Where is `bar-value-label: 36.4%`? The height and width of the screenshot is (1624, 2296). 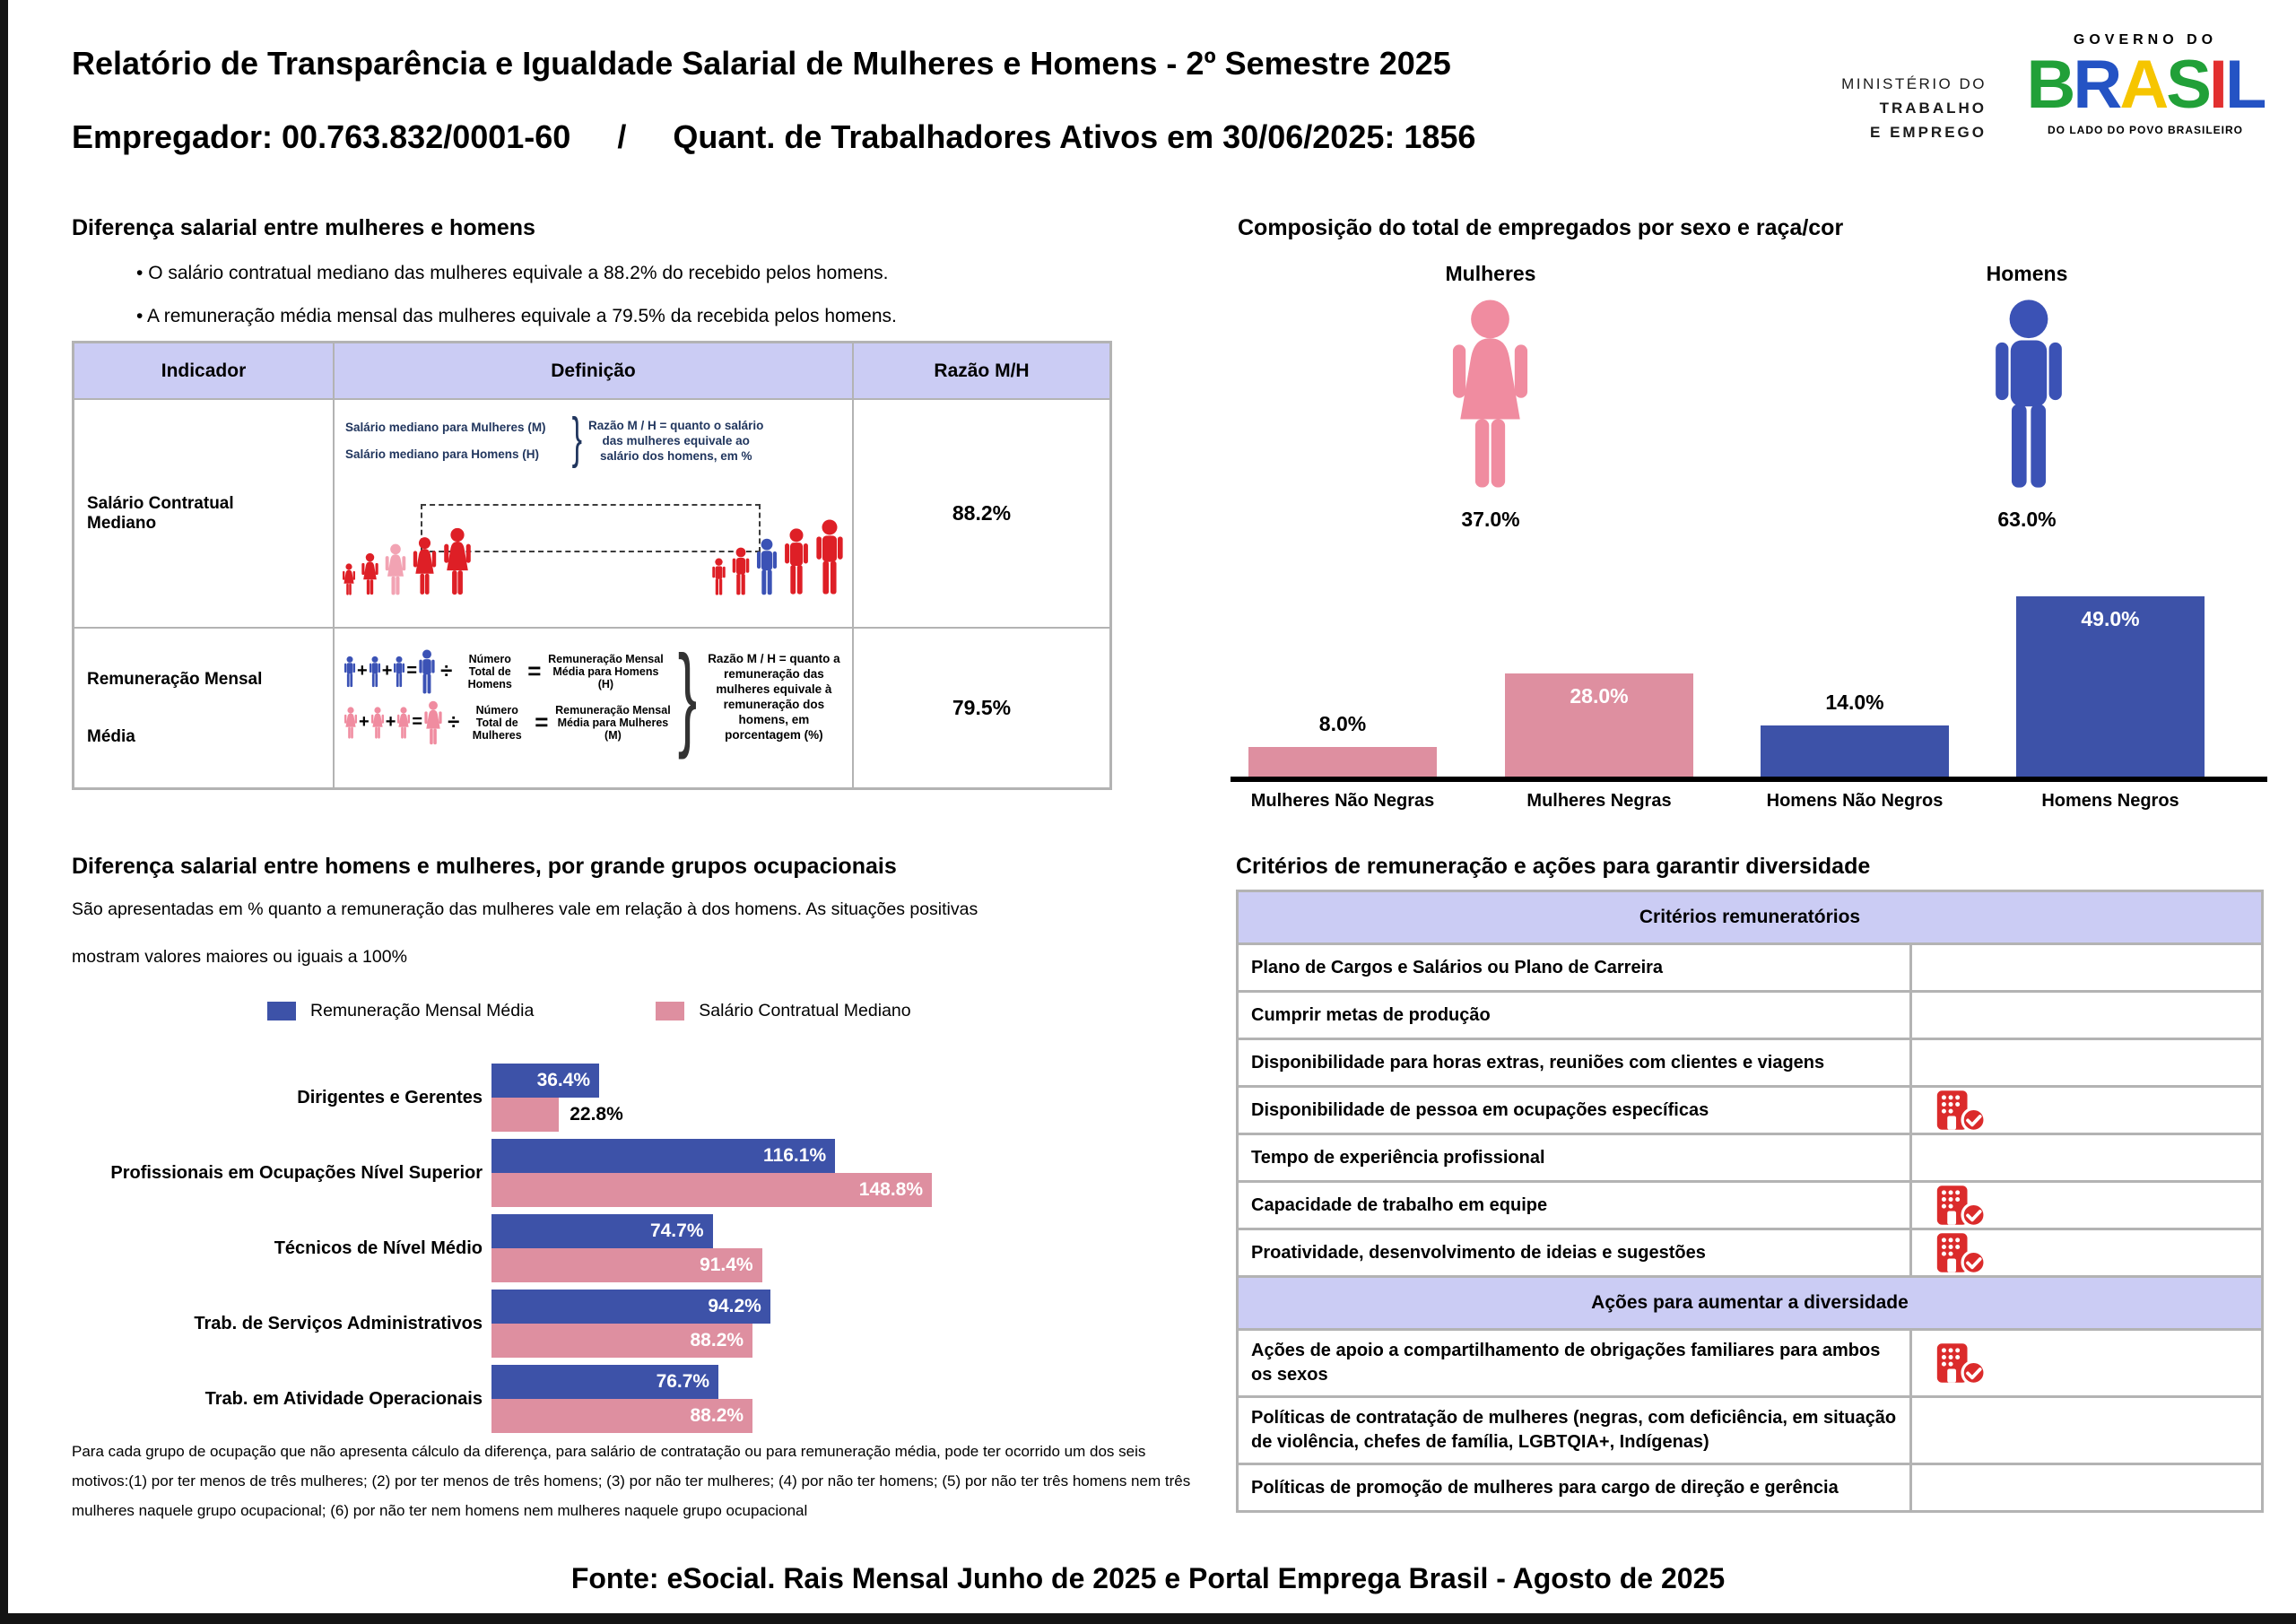
bar-value-label: 36.4% is located at coordinates (563, 1080).